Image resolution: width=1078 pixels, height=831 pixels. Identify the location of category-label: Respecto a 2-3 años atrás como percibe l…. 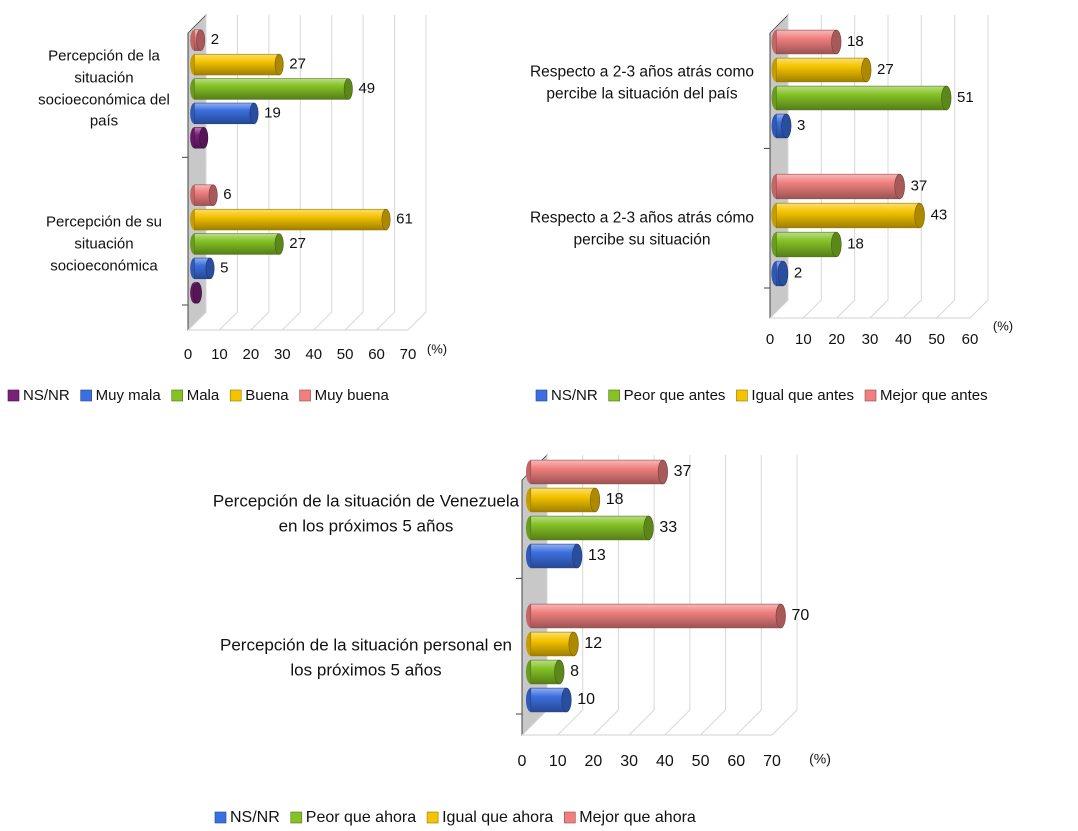
(641, 83).